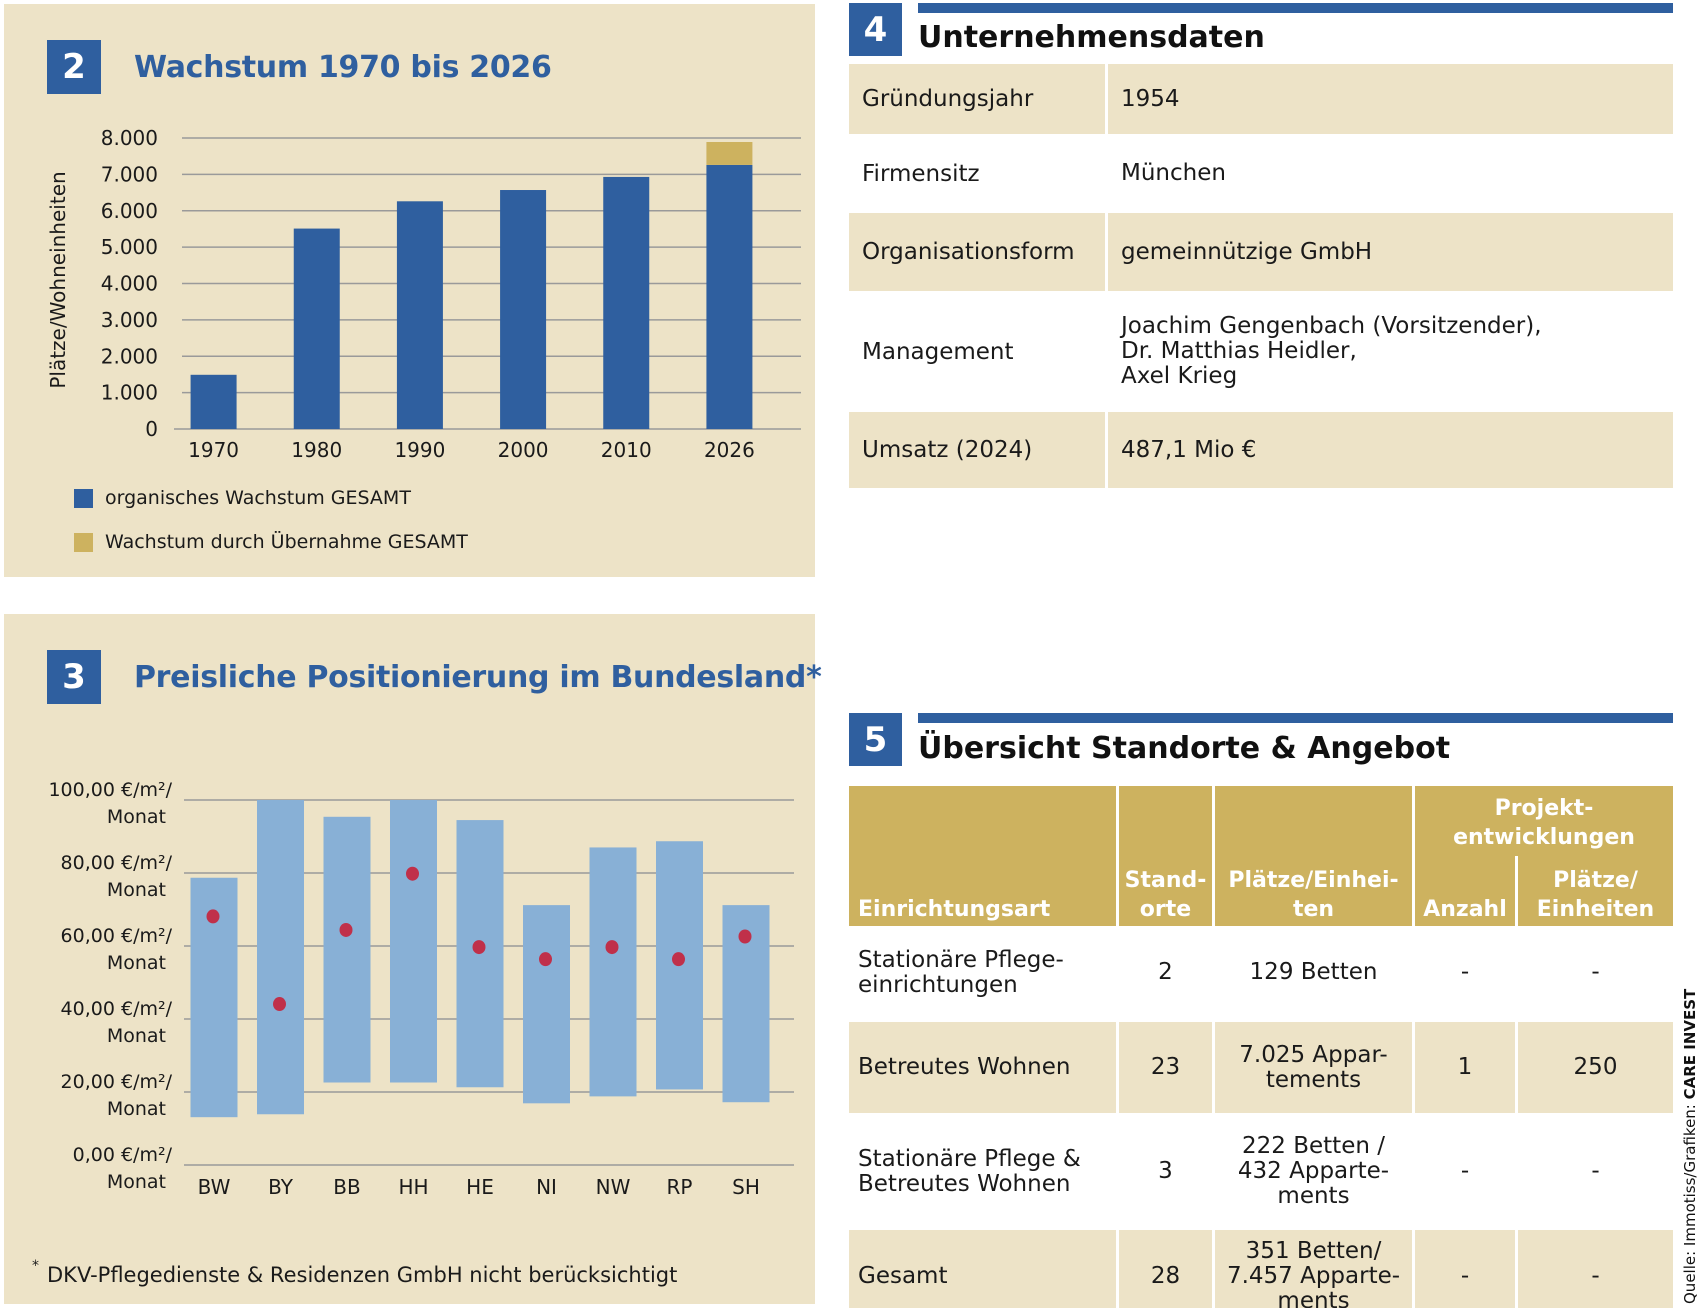 This screenshot has width=1706, height=1308. What do you see at coordinates (1167, 974) in the screenshot?
I see `cell-standorte: 2` at bounding box center [1167, 974].